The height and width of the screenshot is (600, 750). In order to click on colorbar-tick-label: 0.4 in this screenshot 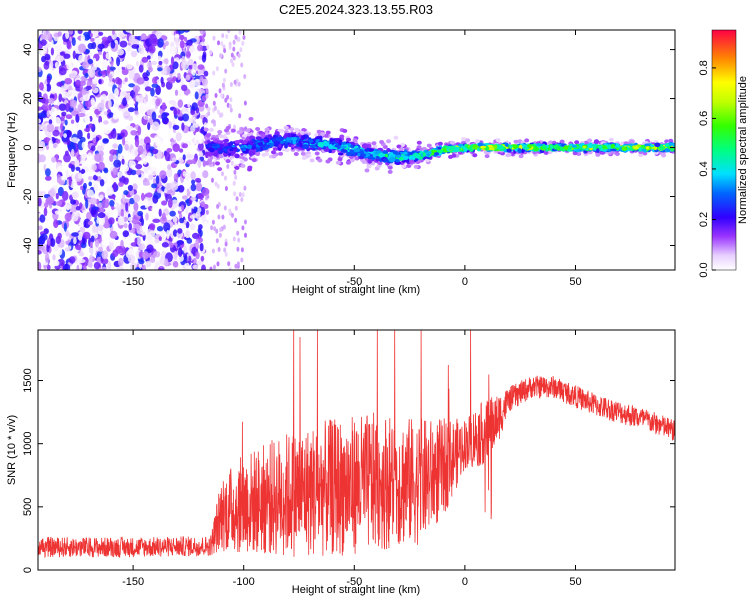, I will do `click(704, 168)`.